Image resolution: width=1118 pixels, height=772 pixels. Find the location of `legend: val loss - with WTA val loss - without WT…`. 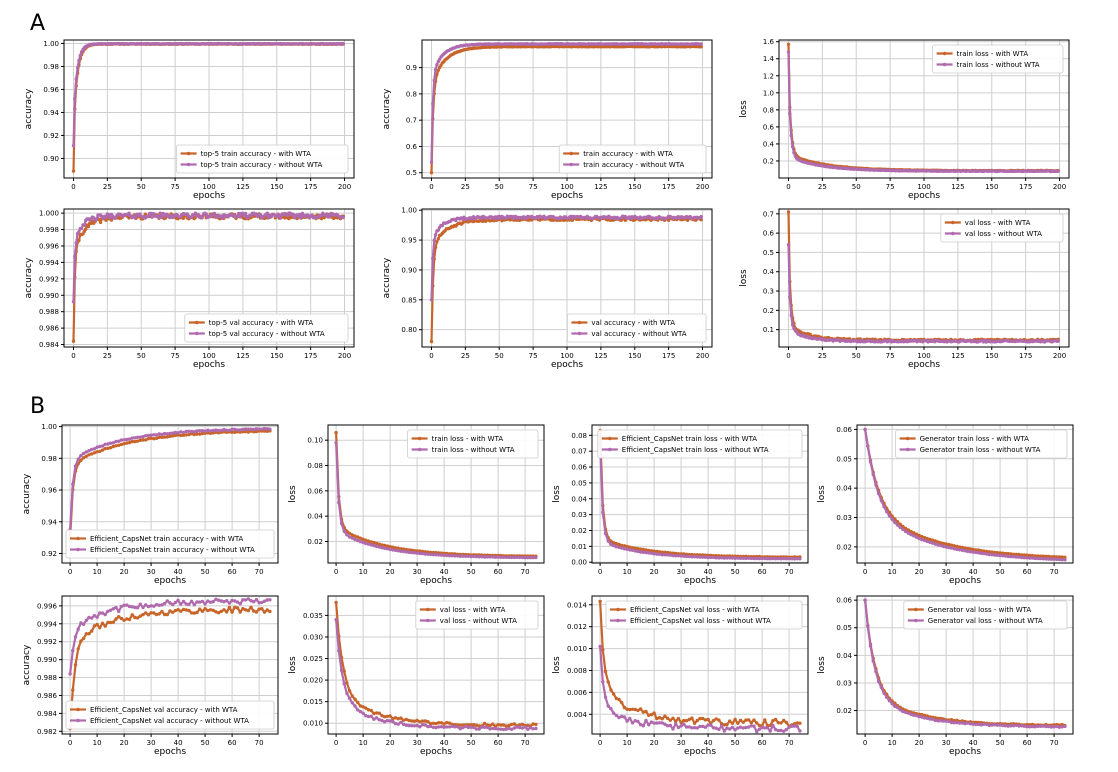

legend: val loss - with WTA val loss - without WT… is located at coordinates (477, 615).